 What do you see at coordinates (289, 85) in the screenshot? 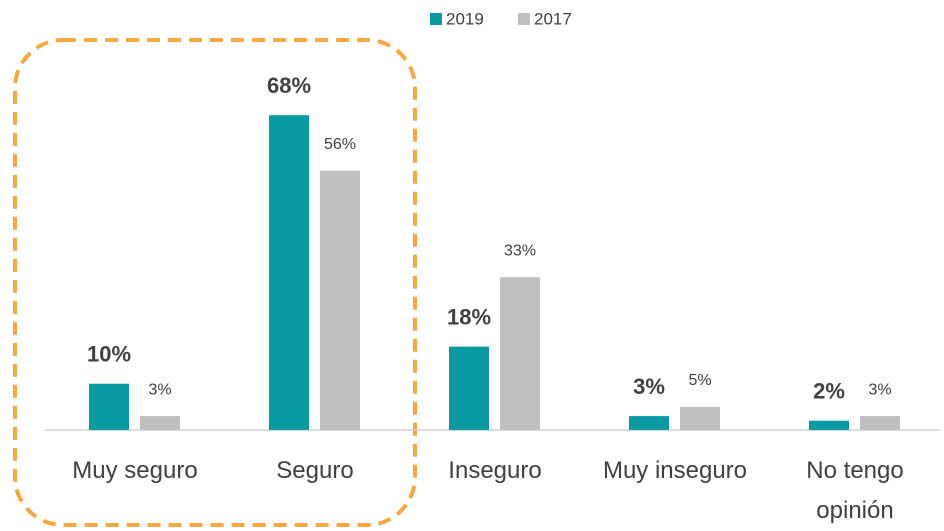
I see `data-label: 68%` at bounding box center [289, 85].